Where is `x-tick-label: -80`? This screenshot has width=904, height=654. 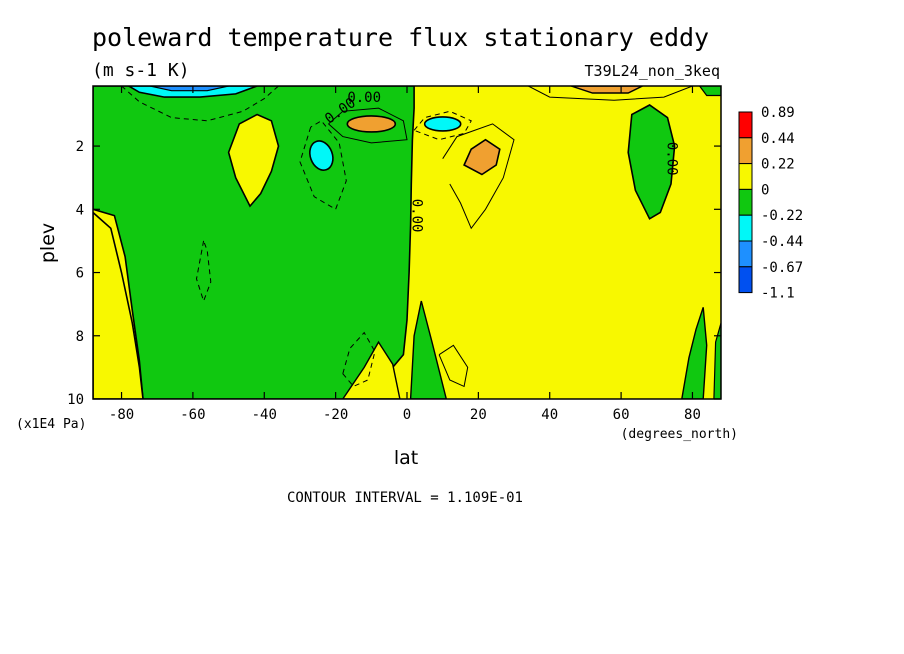 x-tick-label: -80 is located at coordinates (121, 415).